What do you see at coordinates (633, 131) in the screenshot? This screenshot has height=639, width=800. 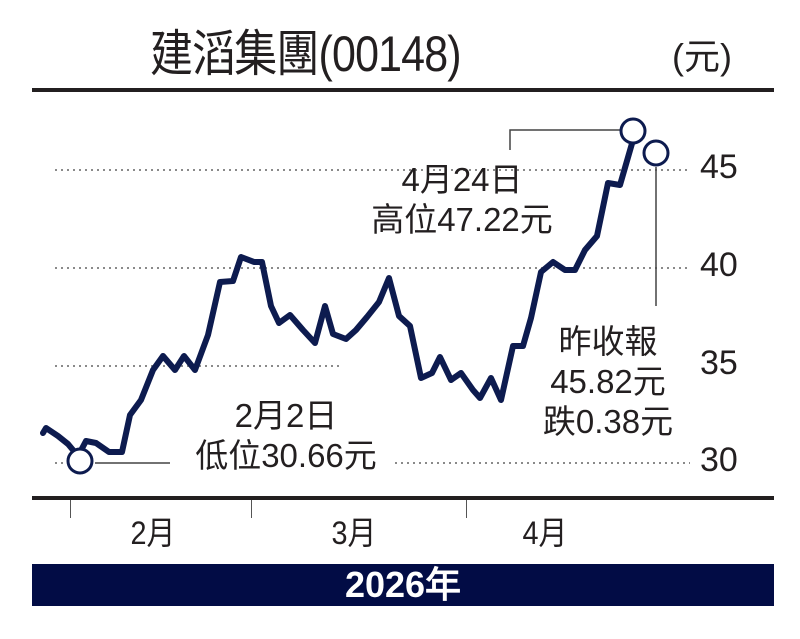 I see `high-marker` at bounding box center [633, 131].